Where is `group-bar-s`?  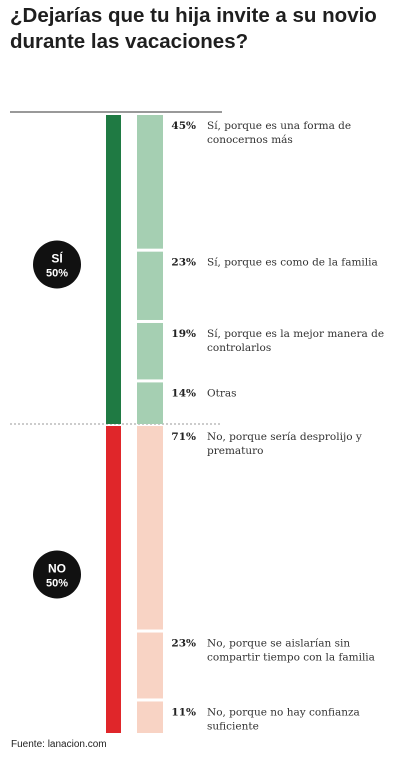
group-bar-s is located at coordinates (113, 269).